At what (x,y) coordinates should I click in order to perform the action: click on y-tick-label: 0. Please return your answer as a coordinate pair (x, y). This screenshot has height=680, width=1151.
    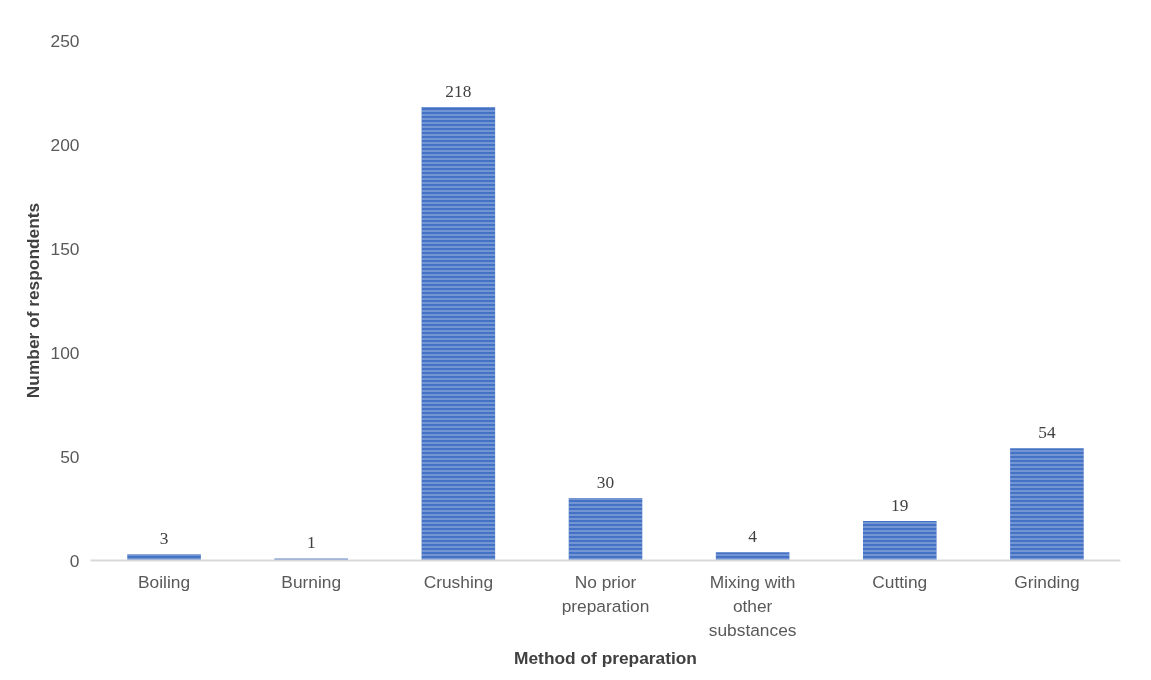
    Looking at the image, I should click on (74, 560).